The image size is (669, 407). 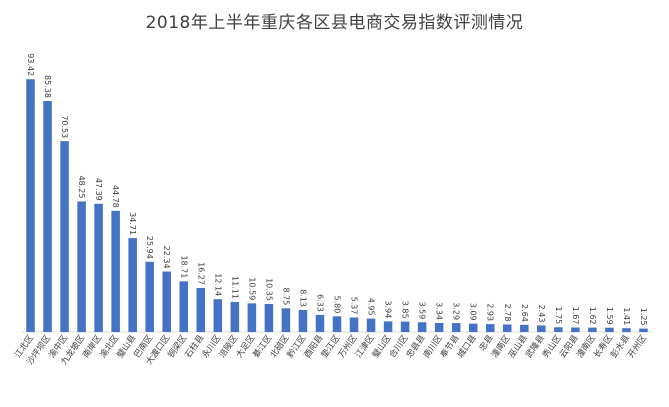 What do you see at coordinates (371, 307) in the screenshot?
I see `value-label-21: 4.95` at bounding box center [371, 307].